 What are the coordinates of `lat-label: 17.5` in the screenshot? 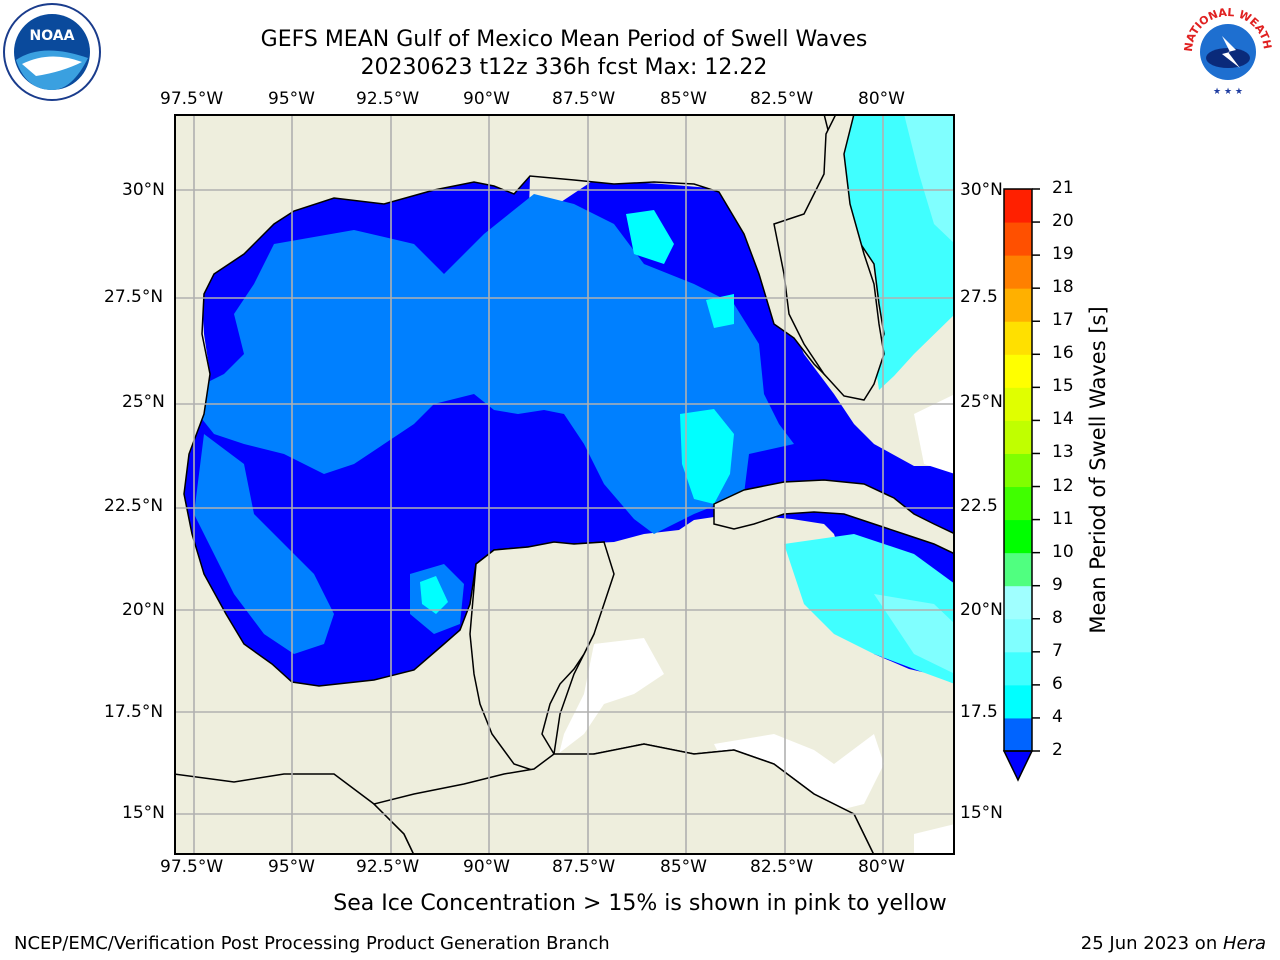 It's located at (979, 712).